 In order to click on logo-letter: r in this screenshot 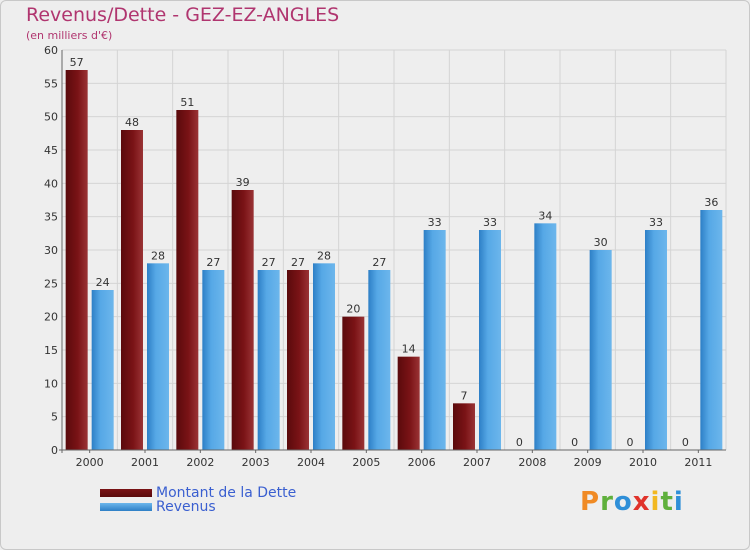, I will do `click(607, 502)`.